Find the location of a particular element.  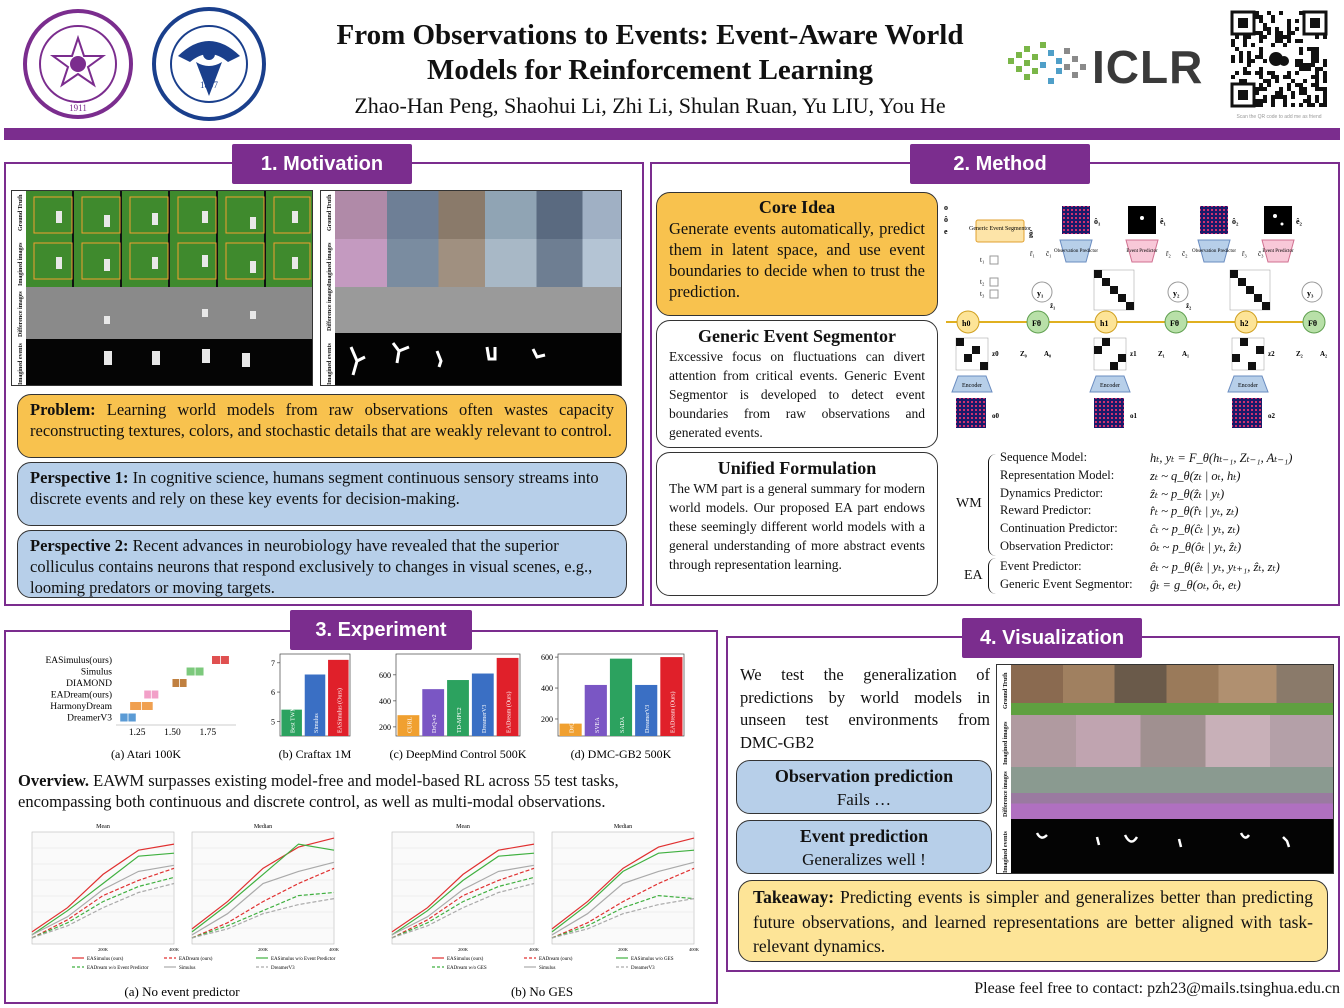

poster-title-line2: Models for Reinforcement Learning is located at coordinates (650, 70).